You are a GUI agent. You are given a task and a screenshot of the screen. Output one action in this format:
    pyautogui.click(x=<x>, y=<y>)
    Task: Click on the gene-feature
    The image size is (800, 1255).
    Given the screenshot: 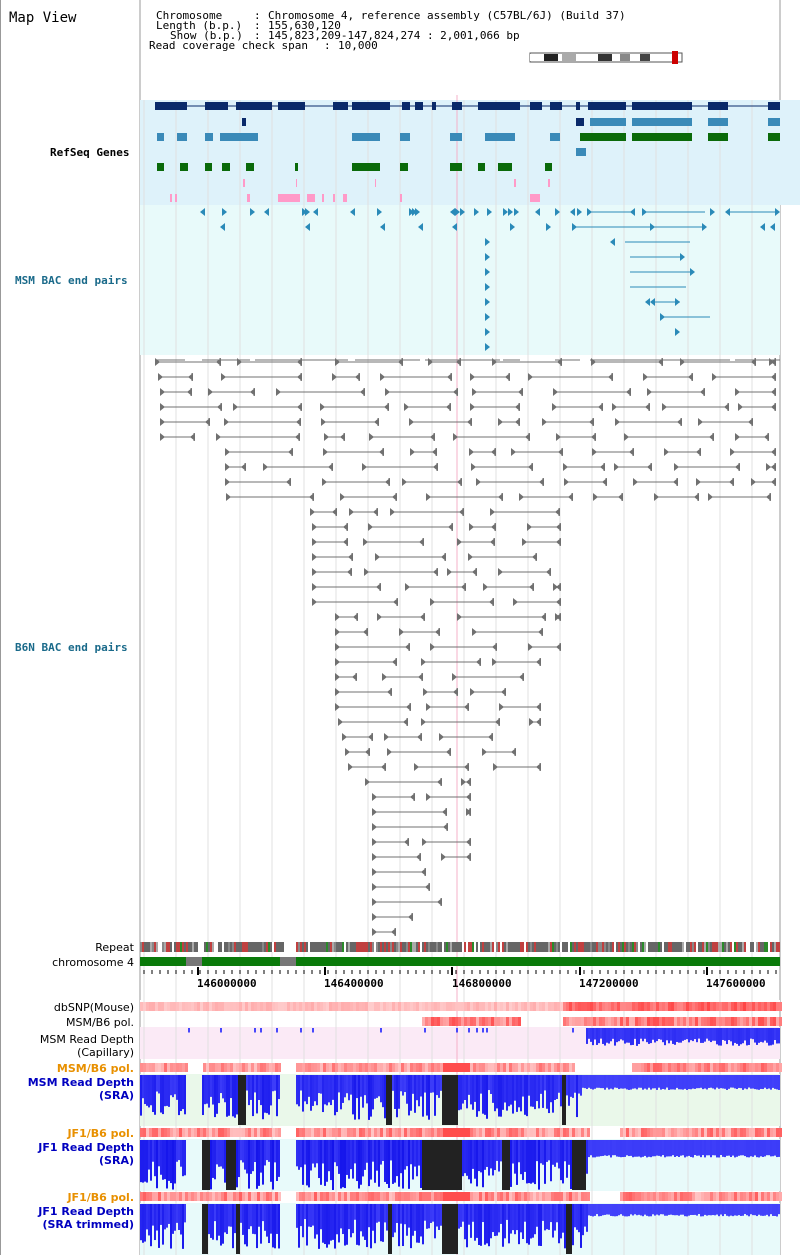 What is the action you would take?
    pyautogui.click(x=548, y=167)
    